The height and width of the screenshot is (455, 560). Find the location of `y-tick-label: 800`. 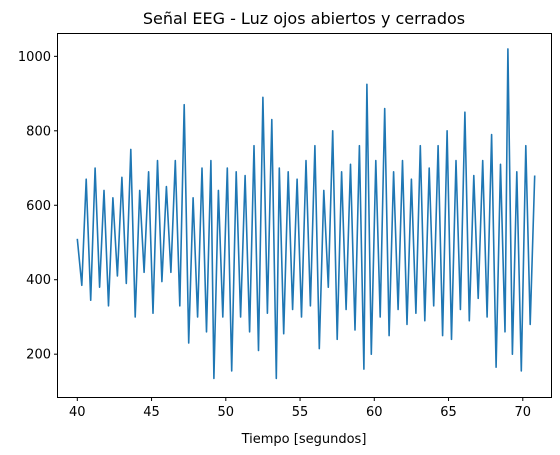

y-tick-label: 800 is located at coordinates (38, 131).